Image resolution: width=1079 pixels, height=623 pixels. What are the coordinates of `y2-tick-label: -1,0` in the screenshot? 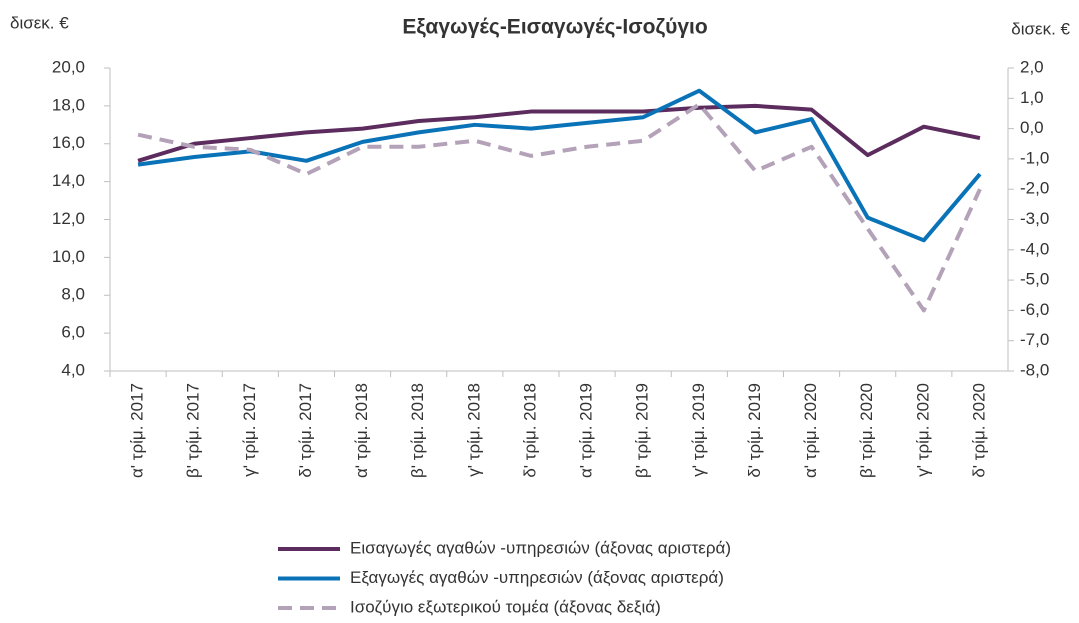 It's located at (1034, 157).